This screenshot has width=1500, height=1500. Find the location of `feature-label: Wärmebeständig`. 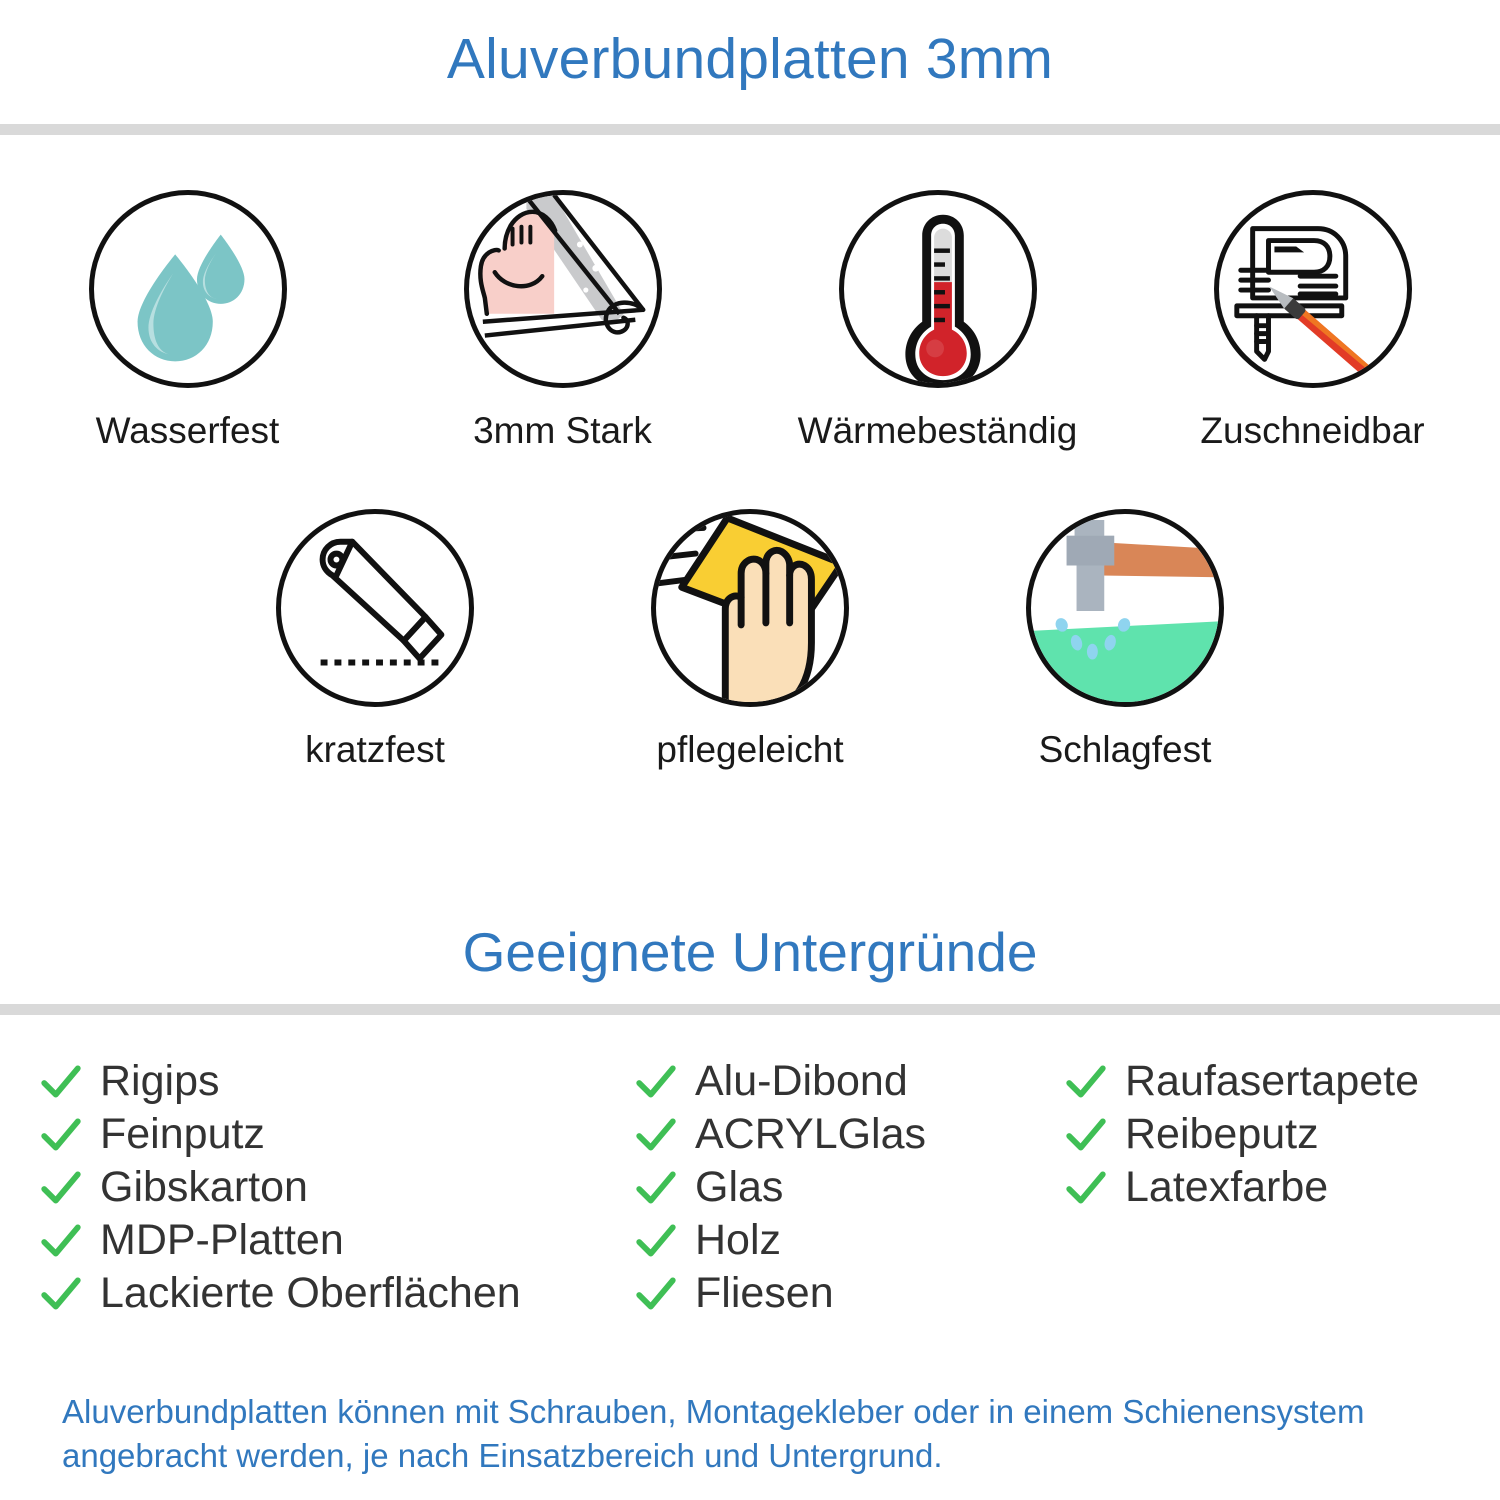

feature-label: Wärmebeständig is located at coordinates (937, 430).